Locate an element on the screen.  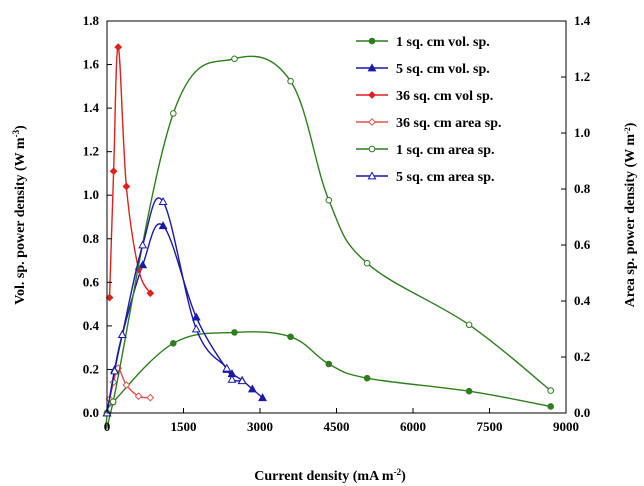
legend-label: 1 sq. cm vol. sp. is located at coordinates (443, 42).